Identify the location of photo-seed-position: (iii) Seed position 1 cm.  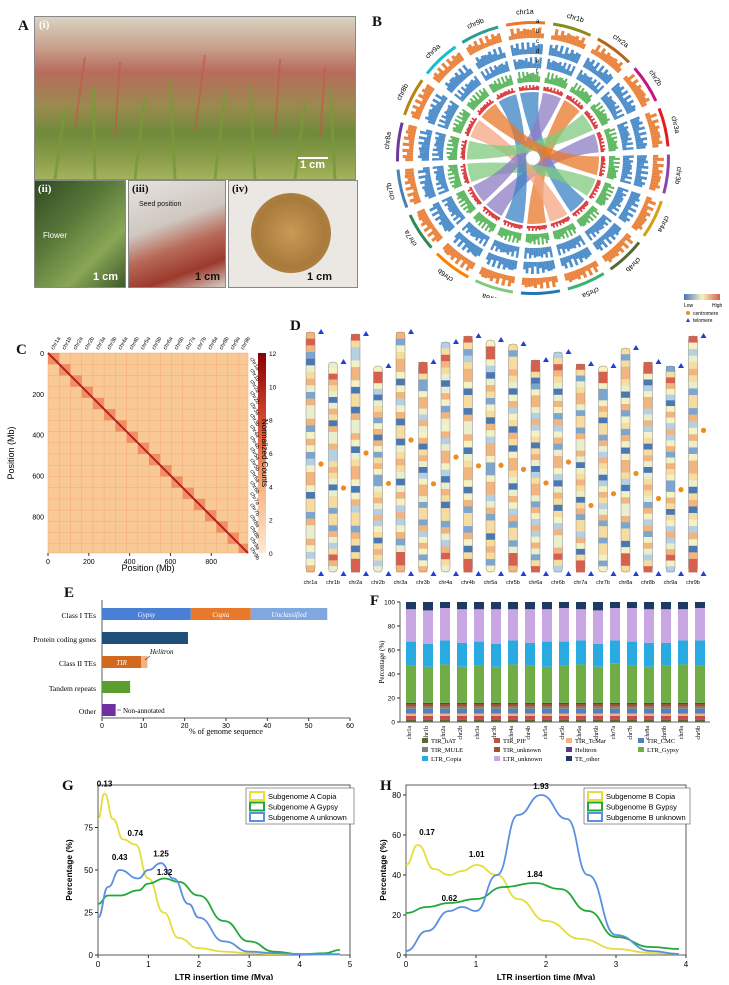
(177, 234).